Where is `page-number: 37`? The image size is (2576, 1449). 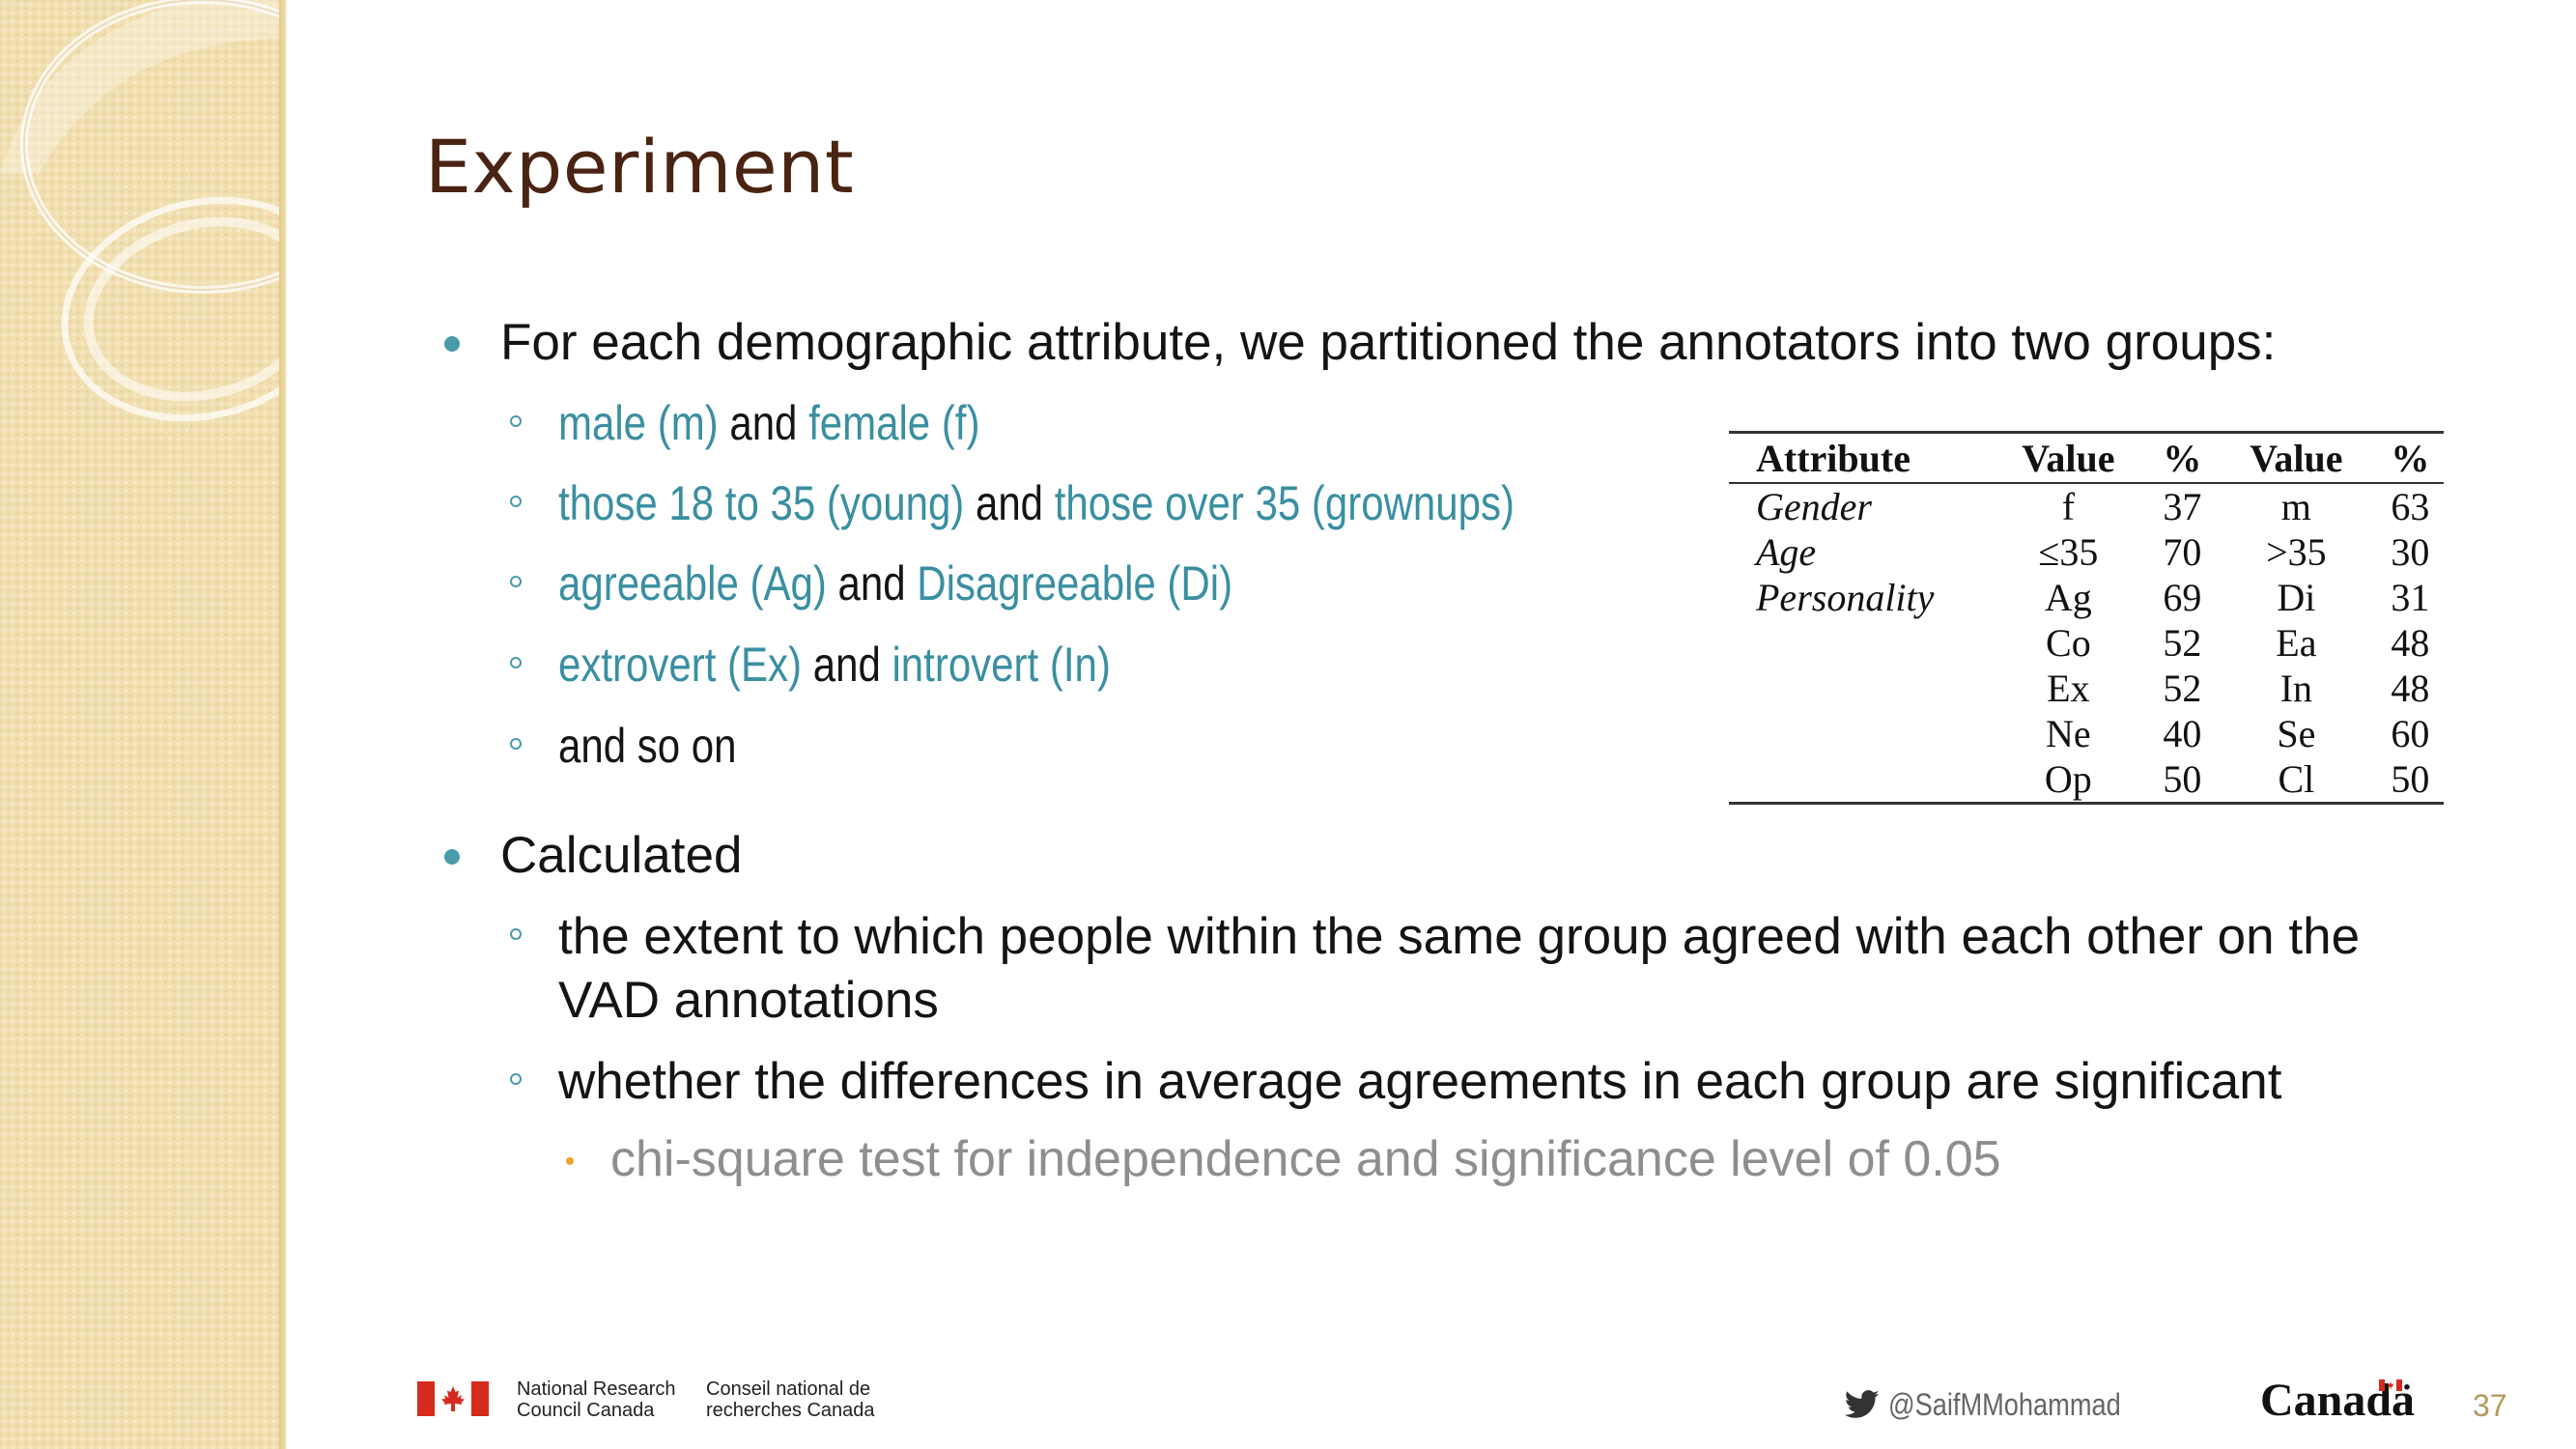 page-number: 37 is located at coordinates (2490, 1405).